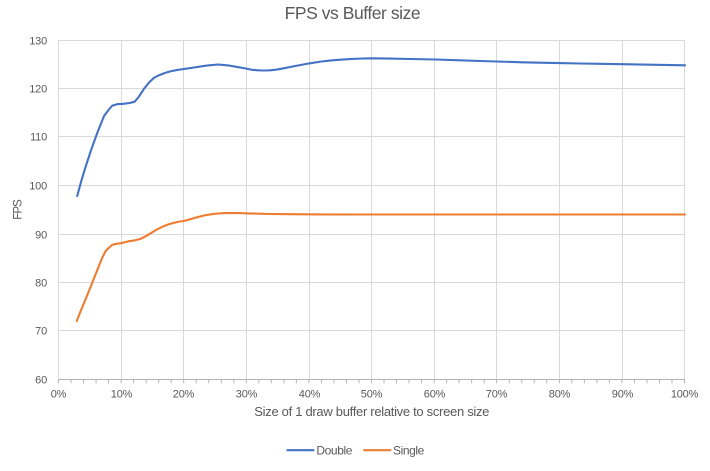 The width and height of the screenshot is (710, 471). I want to click on svg-text: 60, so click(41, 381).